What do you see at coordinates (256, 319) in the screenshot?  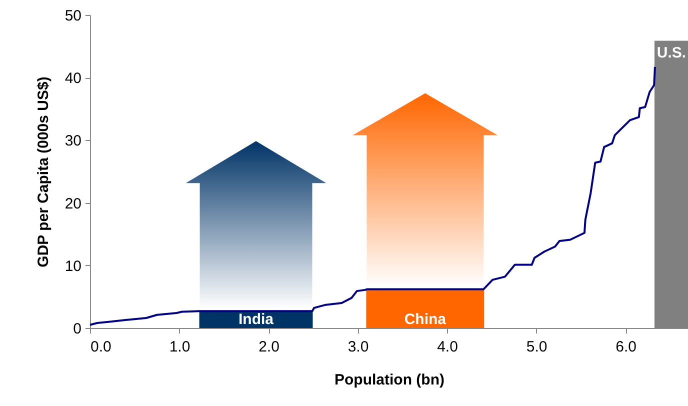 I see `series-label: India` at bounding box center [256, 319].